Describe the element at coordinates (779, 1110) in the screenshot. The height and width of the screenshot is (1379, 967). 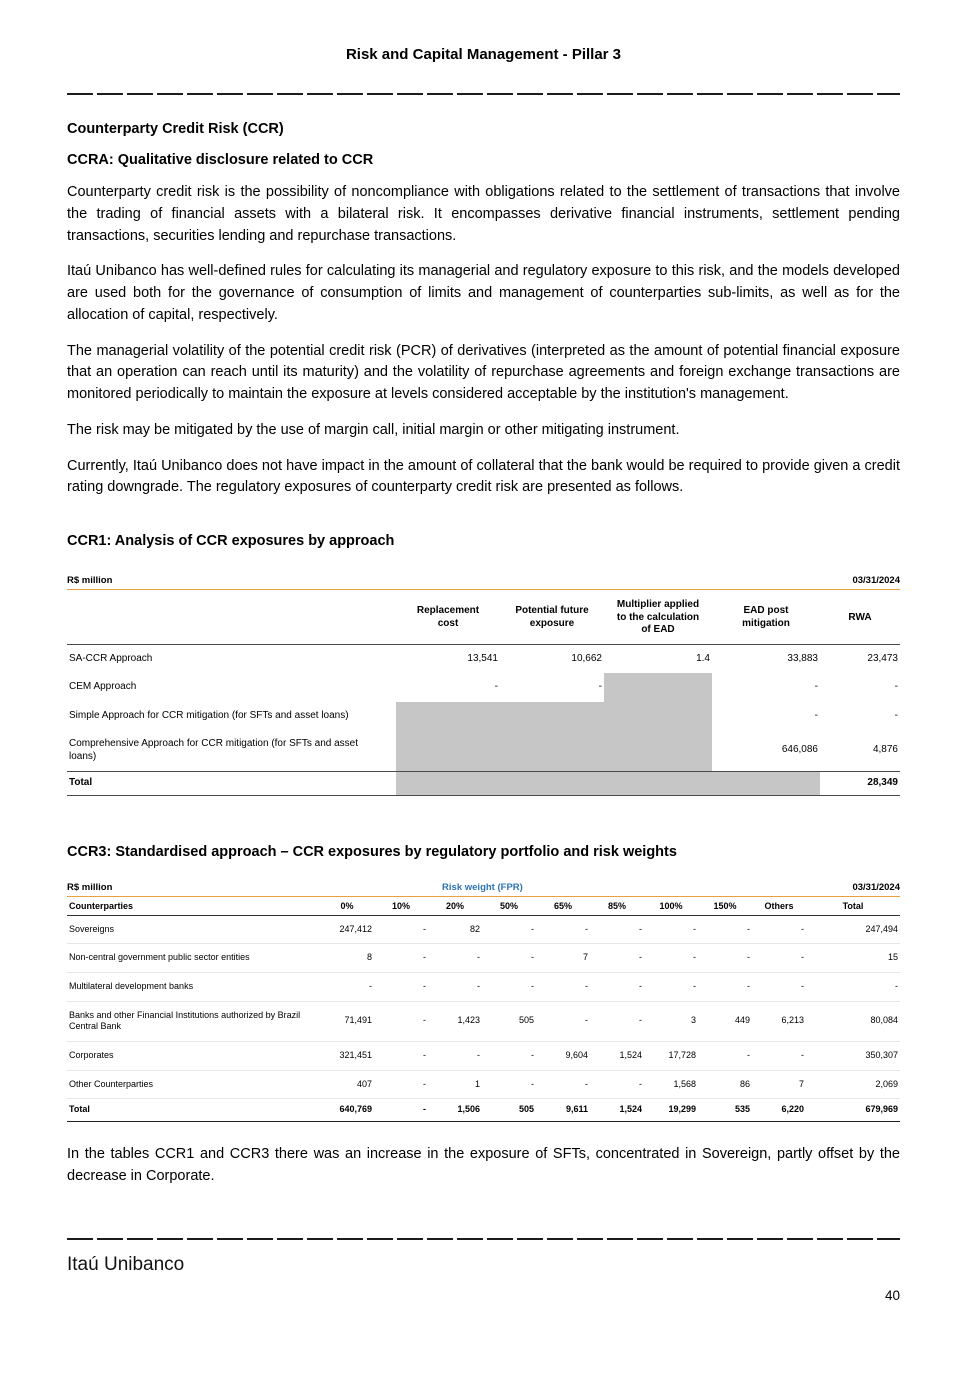
I see `table-cell: 6,220` at that location.